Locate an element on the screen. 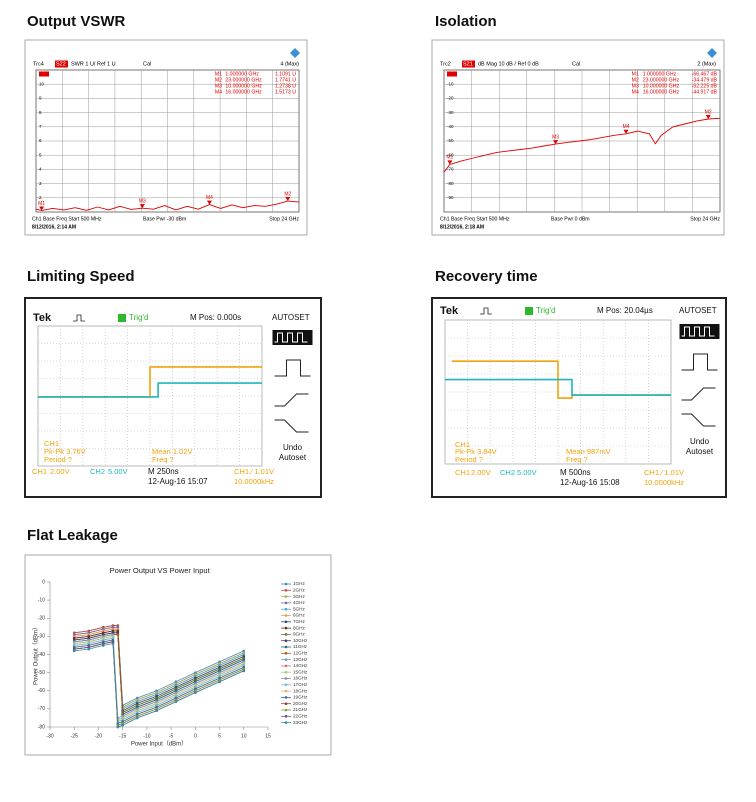 Image resolution: width=756 pixels, height=802 pixels. legend-label: 1GHz is located at coordinates (299, 583).